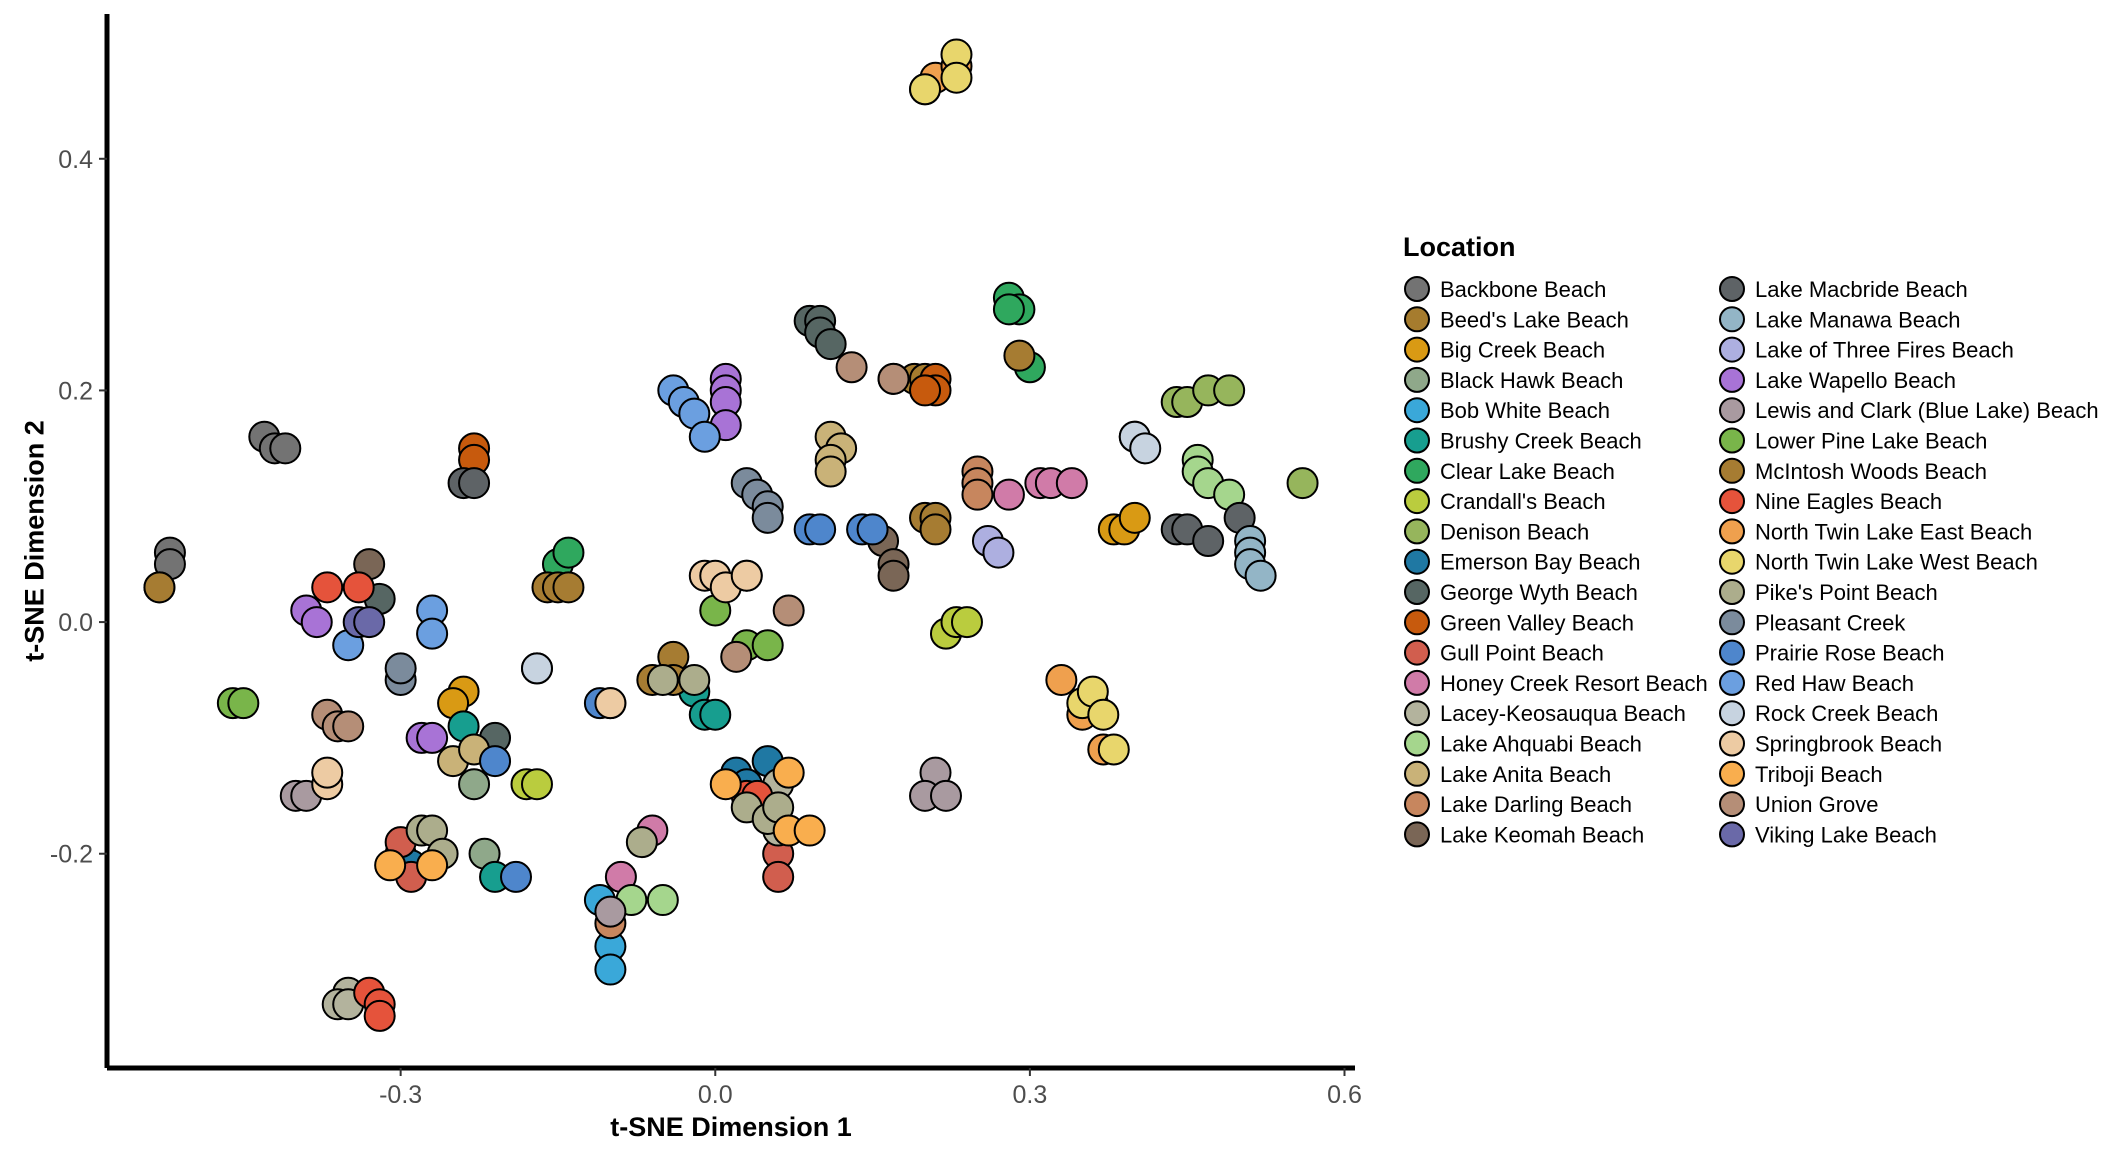 This screenshot has height=1152, width=2112. Describe the element at coordinates (1536, 804) in the screenshot. I see `legend-label: Lake Darling Beach` at that location.